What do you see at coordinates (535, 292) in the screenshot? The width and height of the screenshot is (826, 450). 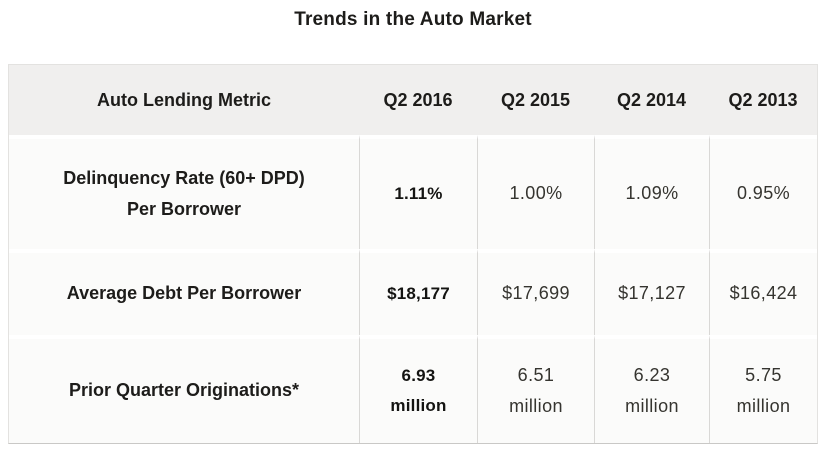 I see `value-cell: $17,699` at bounding box center [535, 292].